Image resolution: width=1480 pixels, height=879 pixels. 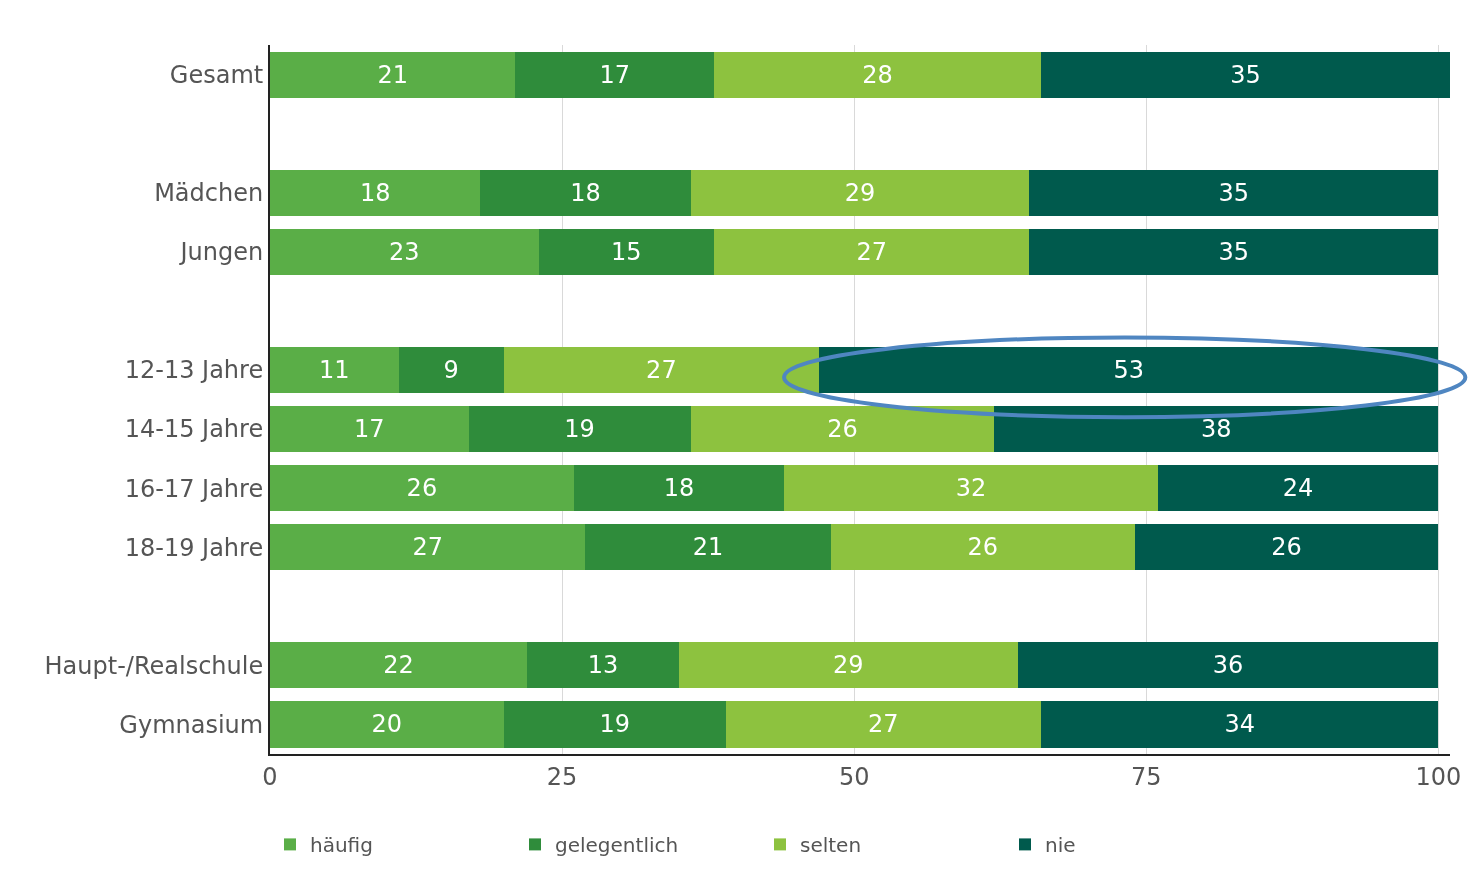 What do you see at coordinates (221, 252) in the screenshot?
I see `y-tick-label: Jungen` at bounding box center [221, 252].